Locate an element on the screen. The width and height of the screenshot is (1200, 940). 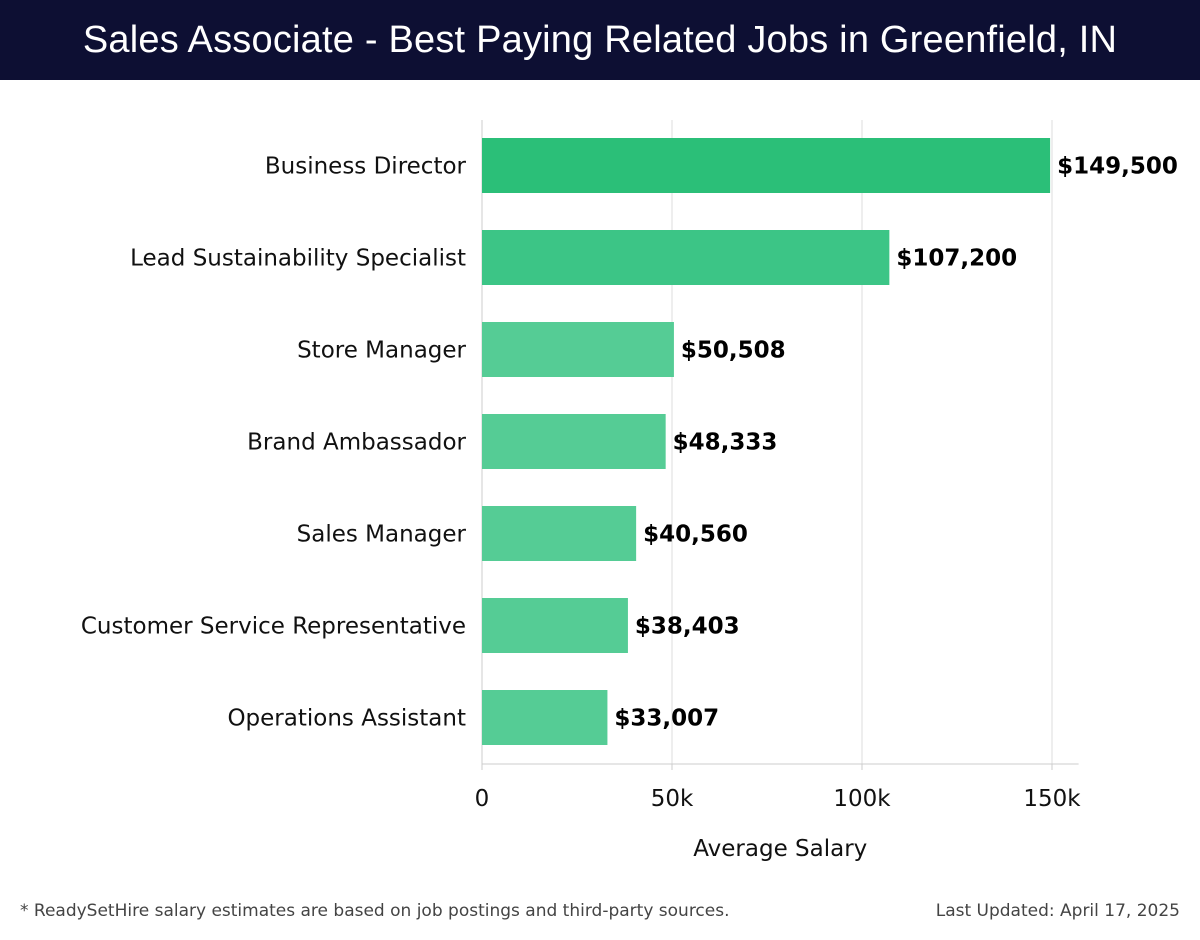
category-label: Customer Service Representative is located at coordinates (273, 627).